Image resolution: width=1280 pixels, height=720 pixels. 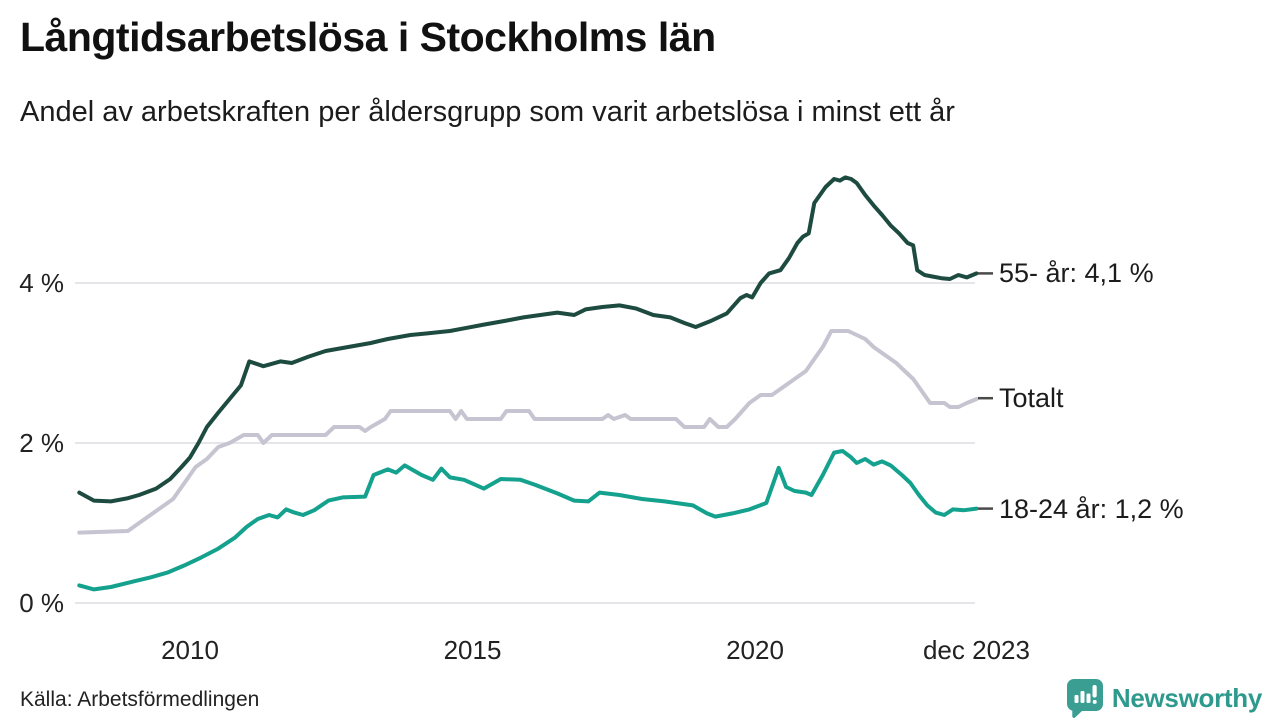 What do you see at coordinates (976, 650) in the screenshot?
I see `x-axis-tick-dec-2023: dec 2023` at bounding box center [976, 650].